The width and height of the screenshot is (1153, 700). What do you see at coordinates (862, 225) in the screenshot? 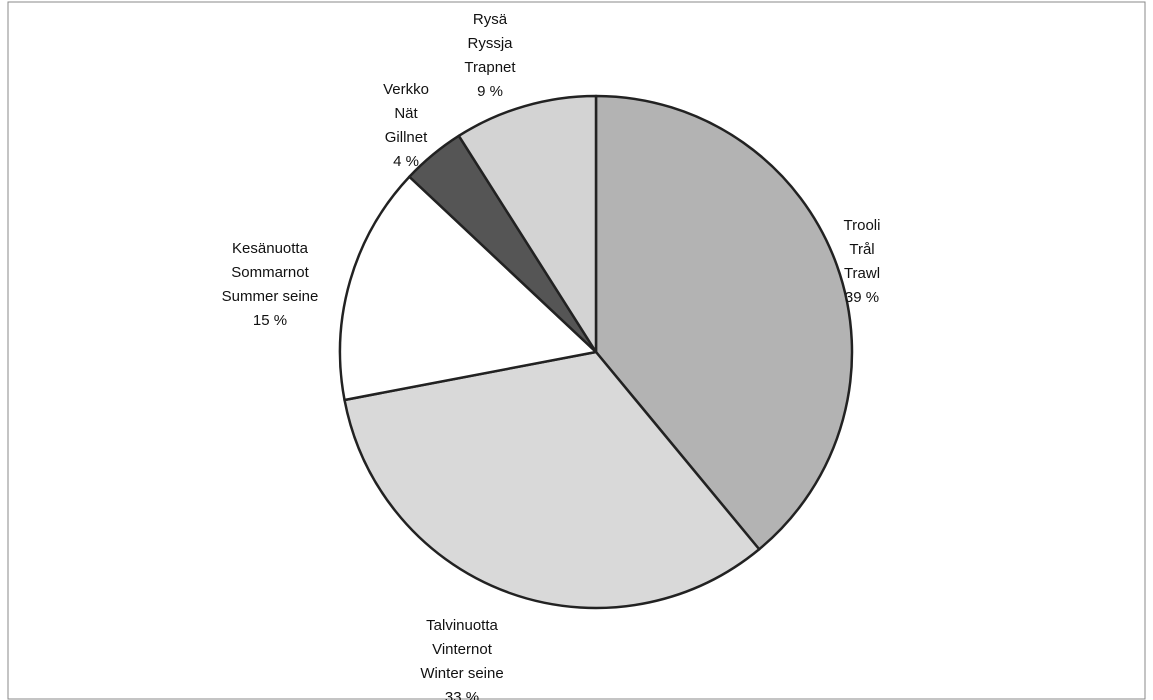
I see `slice-label-line: Trooli` at bounding box center [862, 225].